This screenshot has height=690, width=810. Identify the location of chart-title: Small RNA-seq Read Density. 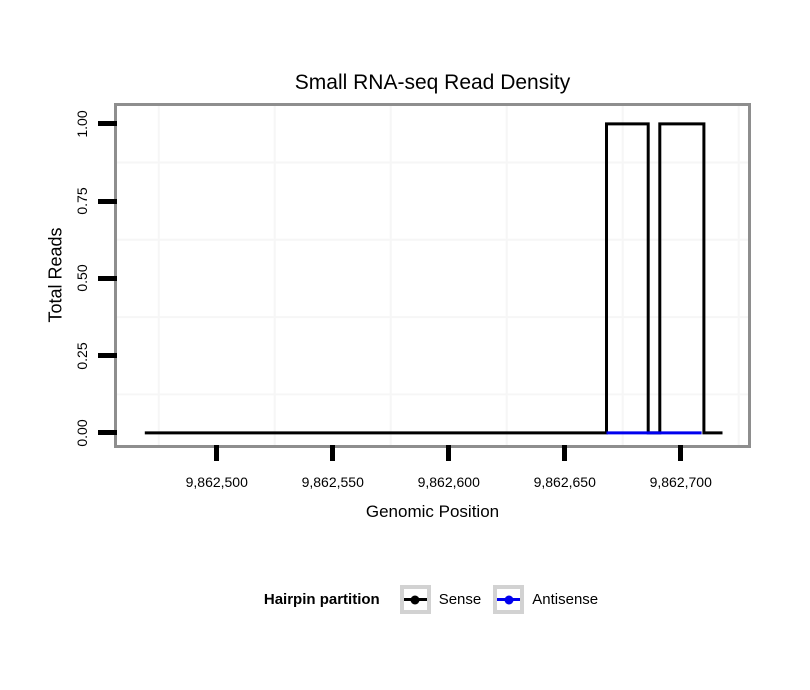
(432, 82).